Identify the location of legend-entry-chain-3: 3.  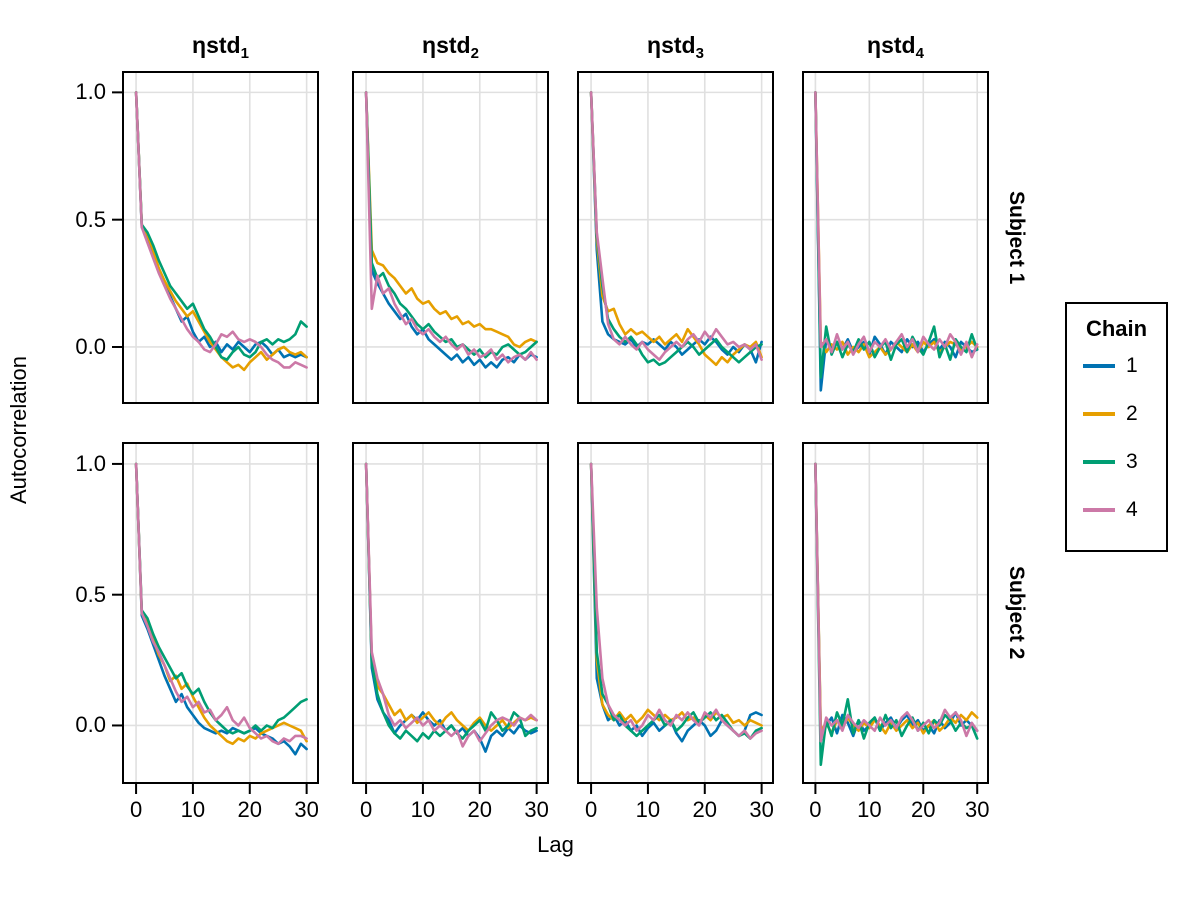
(1116, 462).